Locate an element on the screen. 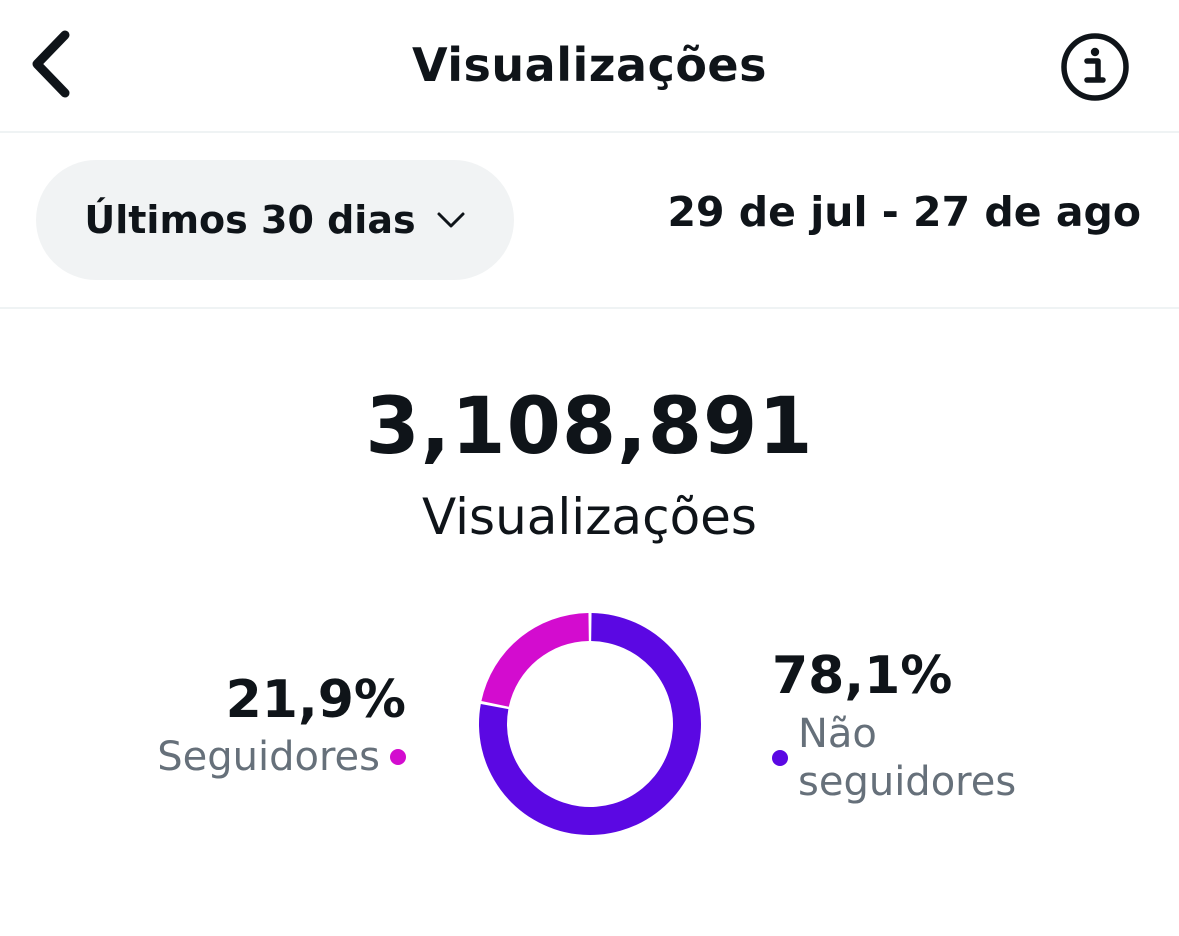 Image resolution: width=1179 pixels, height=936 pixels. header: Visualizações is located at coordinates (589, 66).